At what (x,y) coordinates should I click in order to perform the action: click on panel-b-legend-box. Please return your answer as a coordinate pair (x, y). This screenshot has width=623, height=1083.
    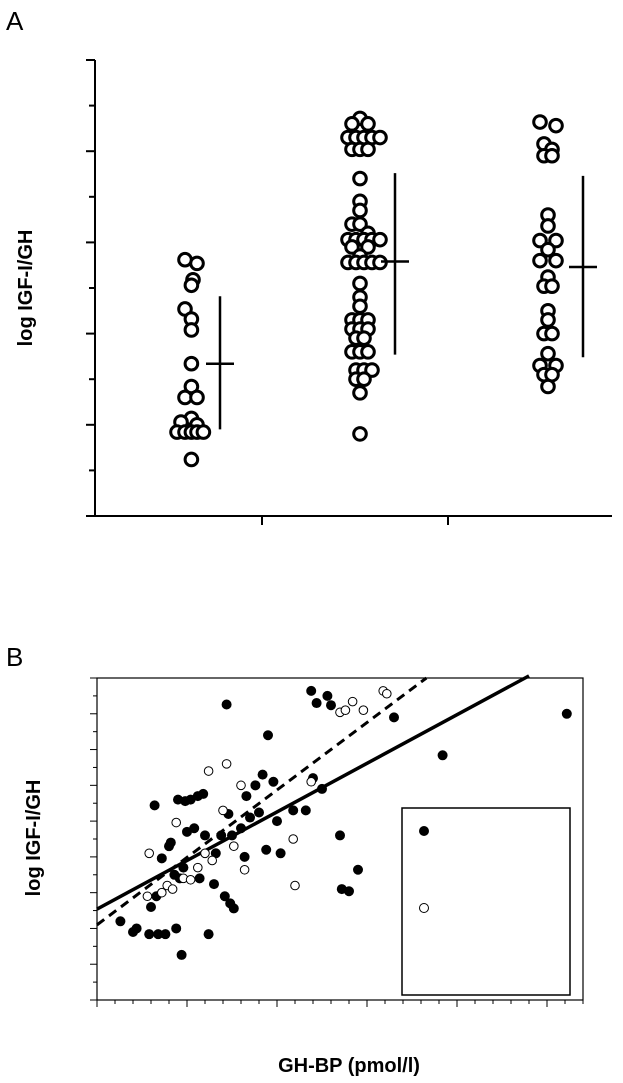
    Looking at the image, I should click on (486, 901).